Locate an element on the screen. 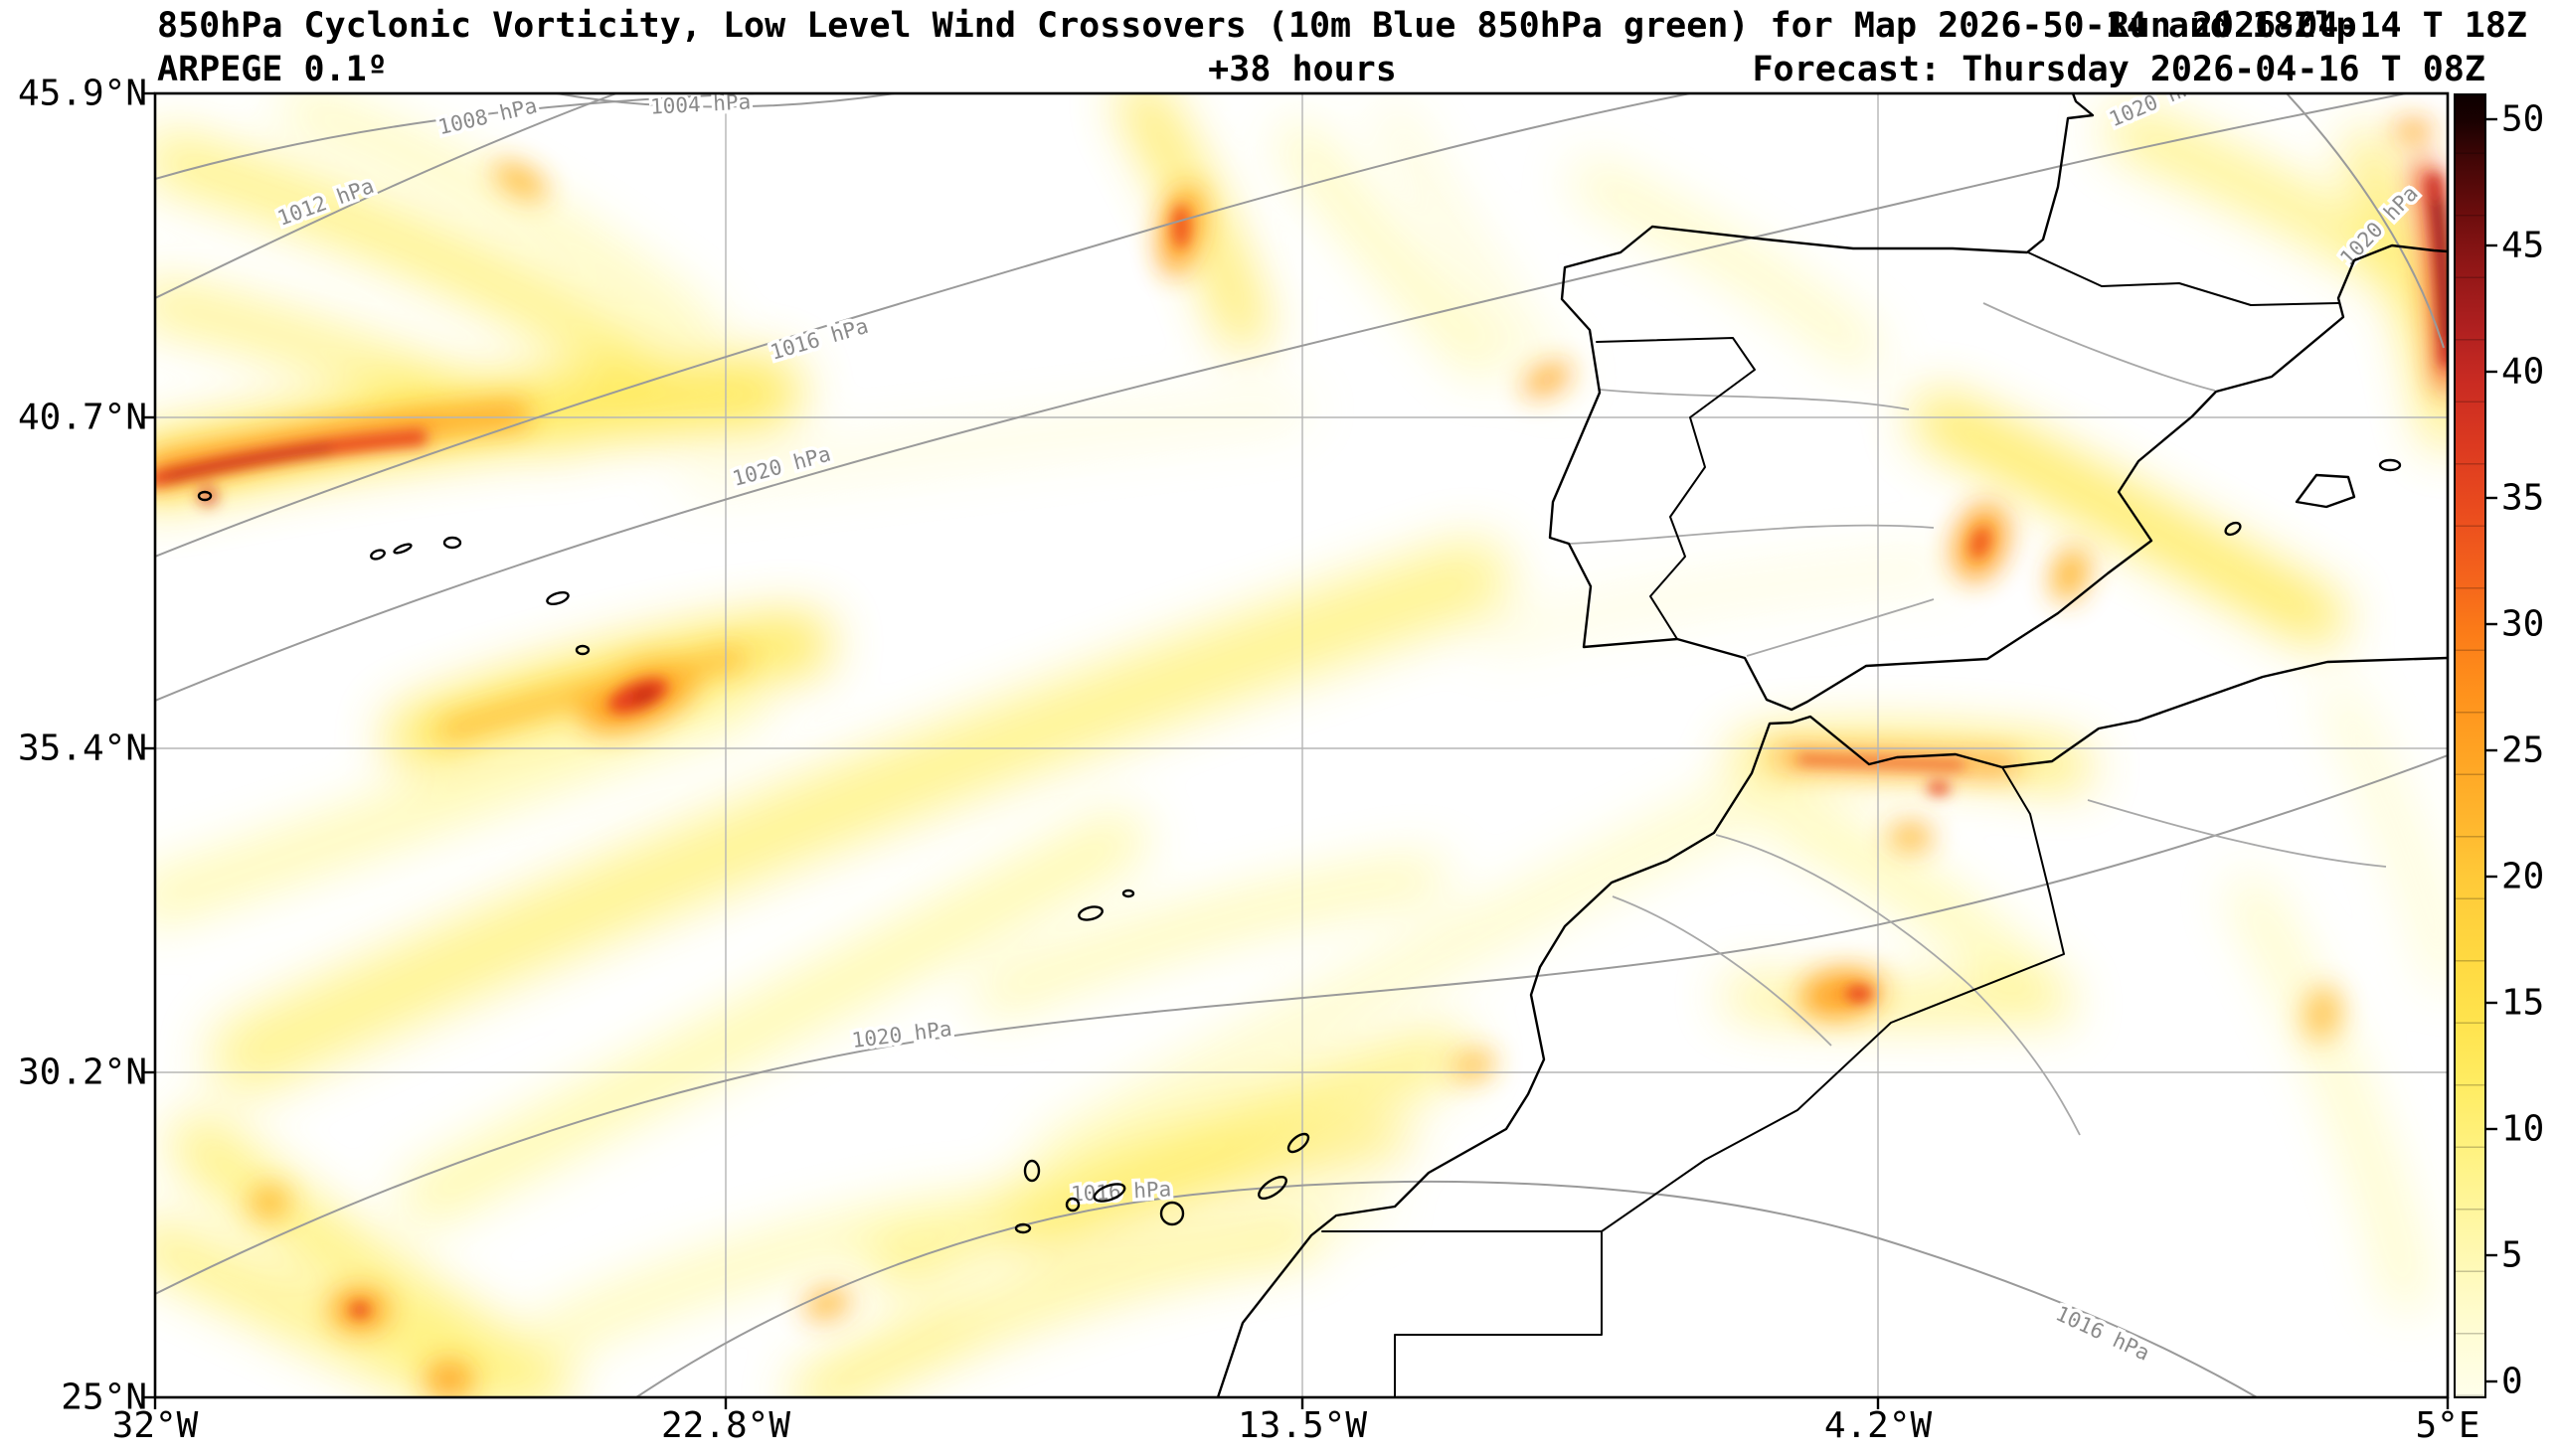 The image size is (2560, 1456). colorbar-tick-label: 50 is located at coordinates (2523, 119).